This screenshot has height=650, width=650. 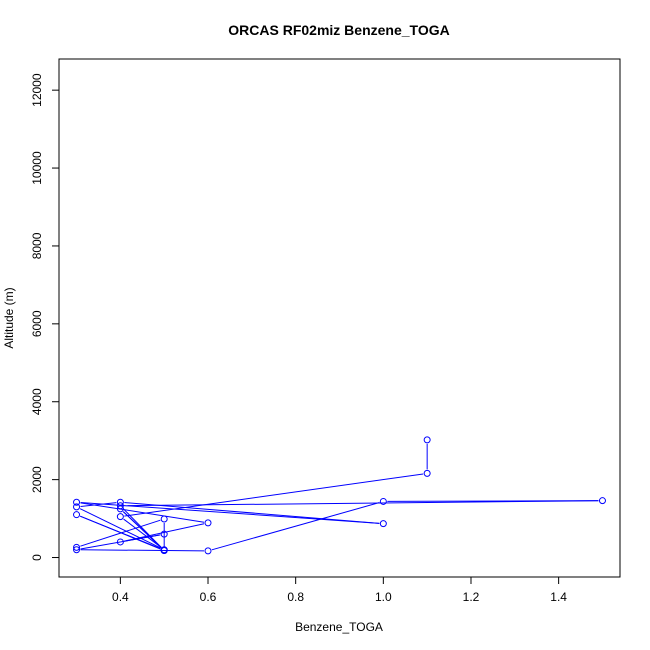 What do you see at coordinates (37, 90) in the screenshot?
I see `y-tick-label: 12000` at bounding box center [37, 90].